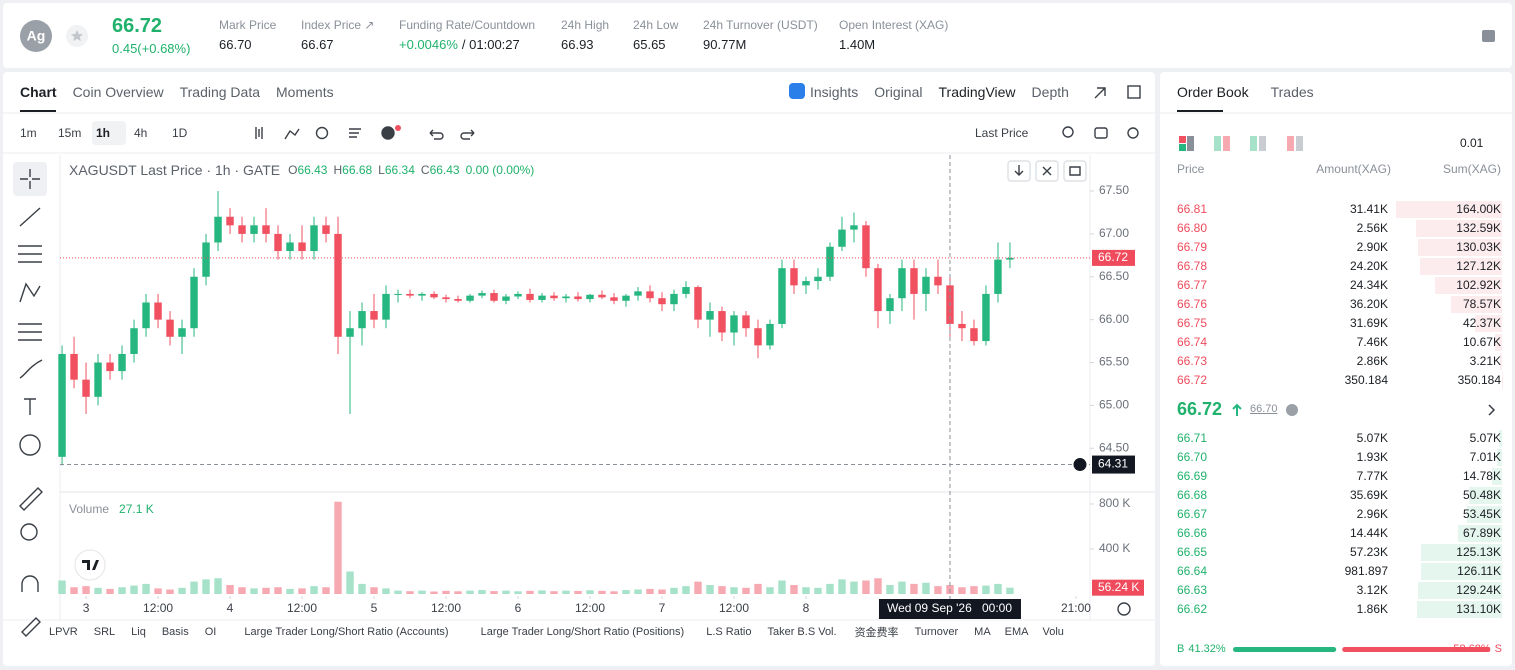 This screenshot has height=670, width=1515. What do you see at coordinates (1002, 133) in the screenshot?
I see `price-type: Last Price` at bounding box center [1002, 133].